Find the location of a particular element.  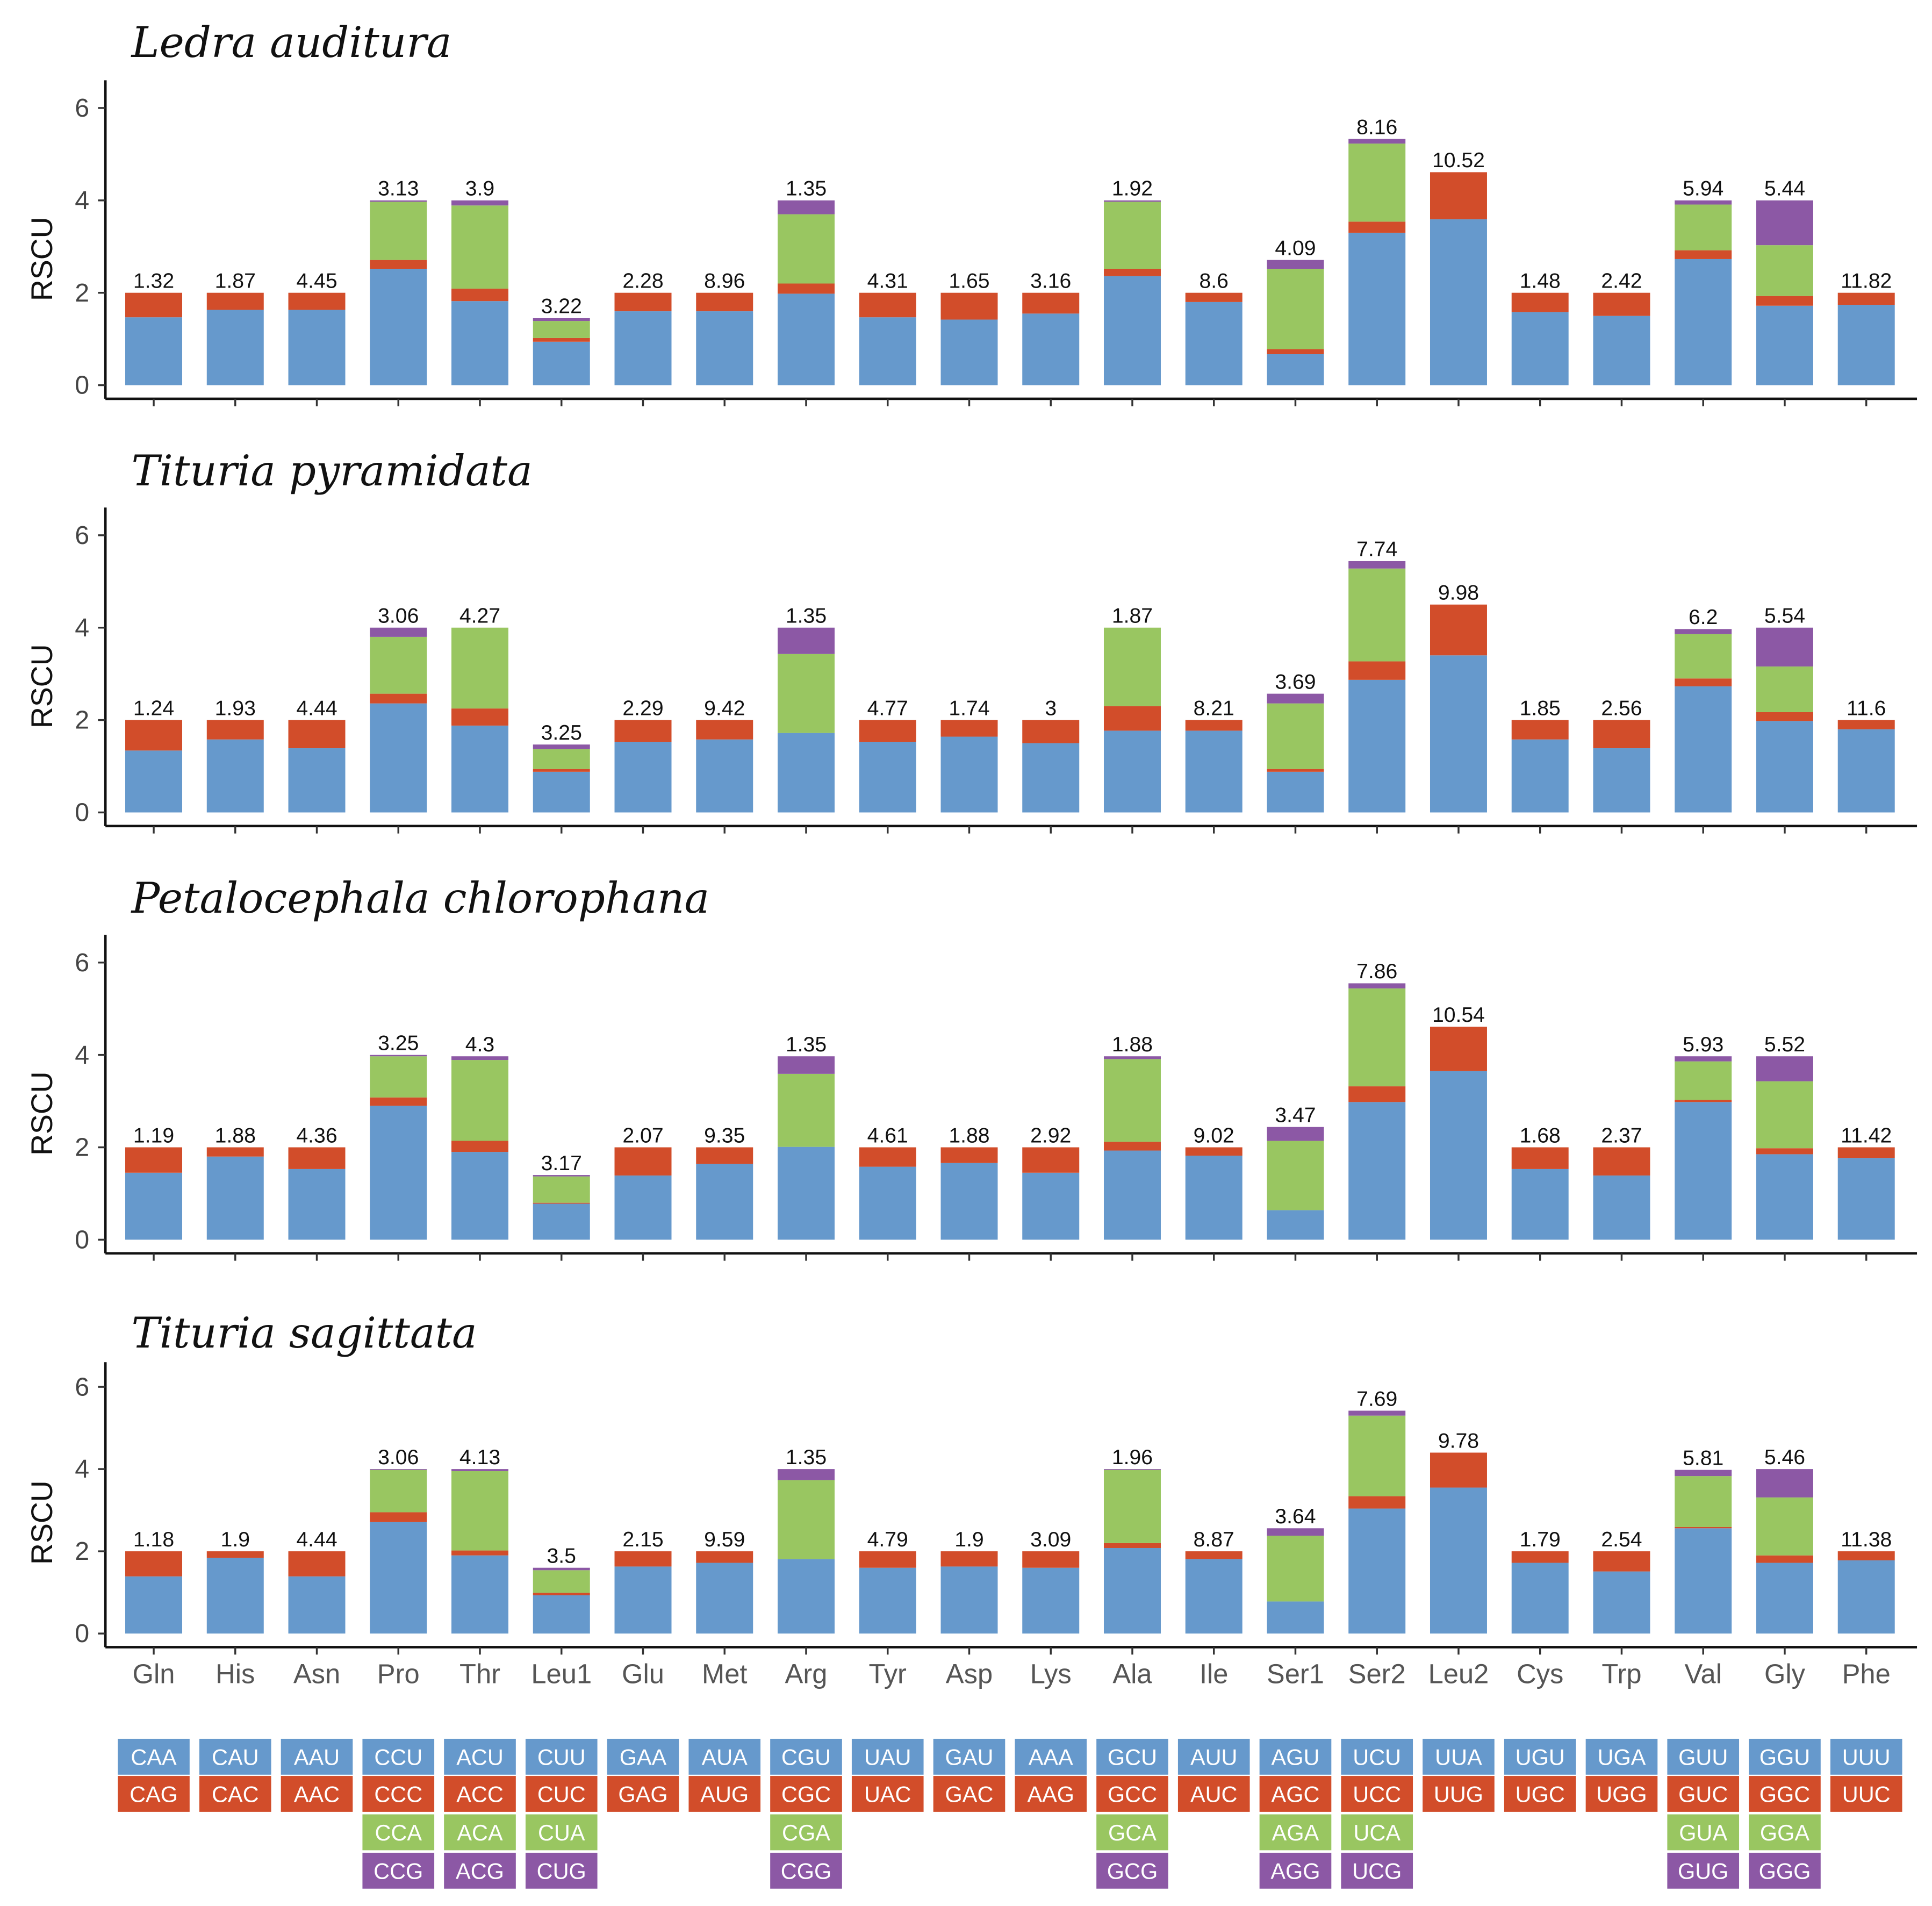

bar-value-label: 3.13 is located at coordinates (399, 189).